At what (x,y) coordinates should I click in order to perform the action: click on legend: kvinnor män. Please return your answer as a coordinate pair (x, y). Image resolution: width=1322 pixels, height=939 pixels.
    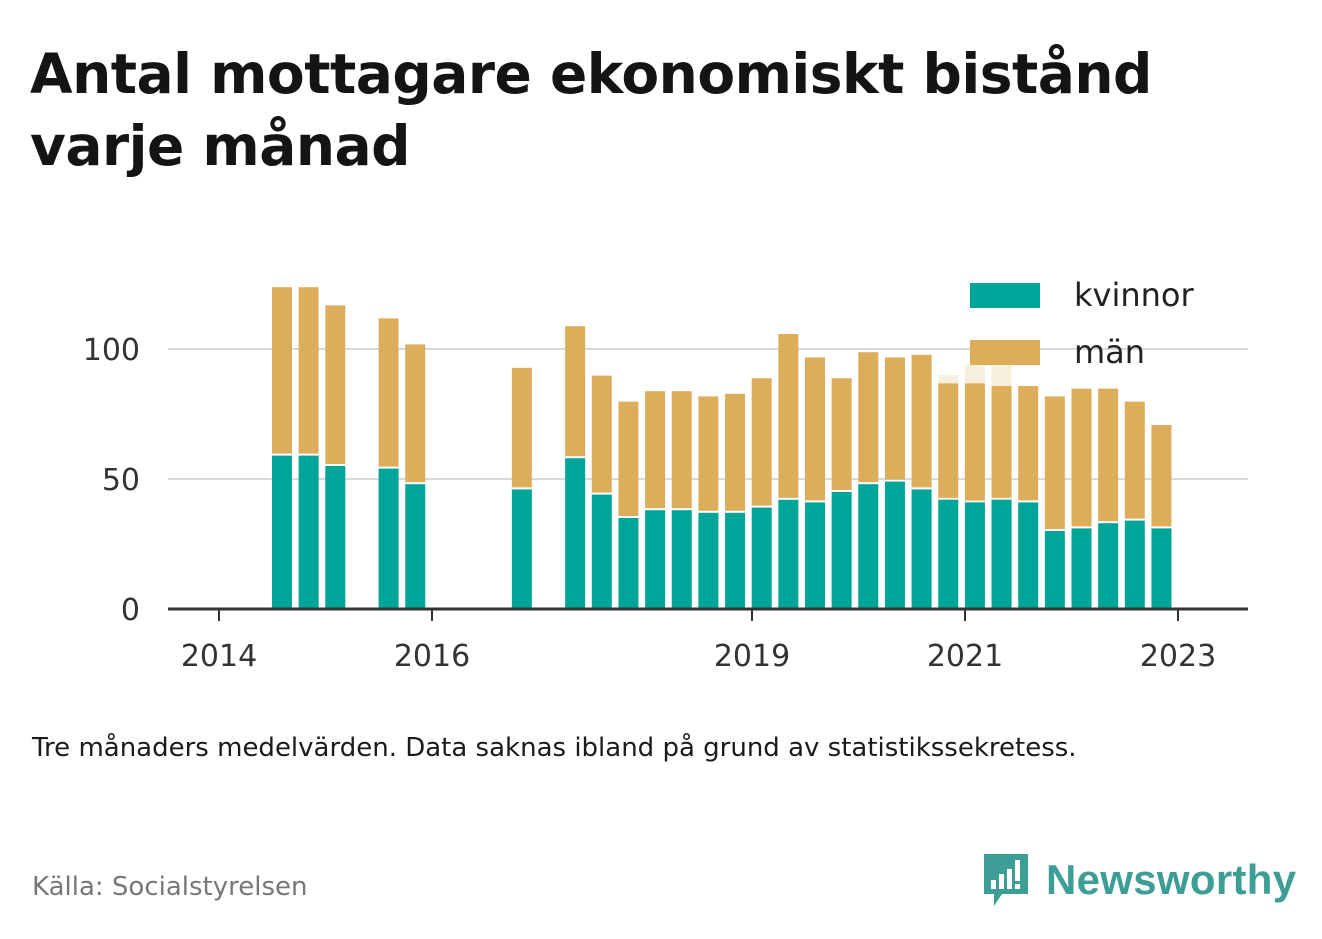
    Looking at the image, I should click on (1082, 323).